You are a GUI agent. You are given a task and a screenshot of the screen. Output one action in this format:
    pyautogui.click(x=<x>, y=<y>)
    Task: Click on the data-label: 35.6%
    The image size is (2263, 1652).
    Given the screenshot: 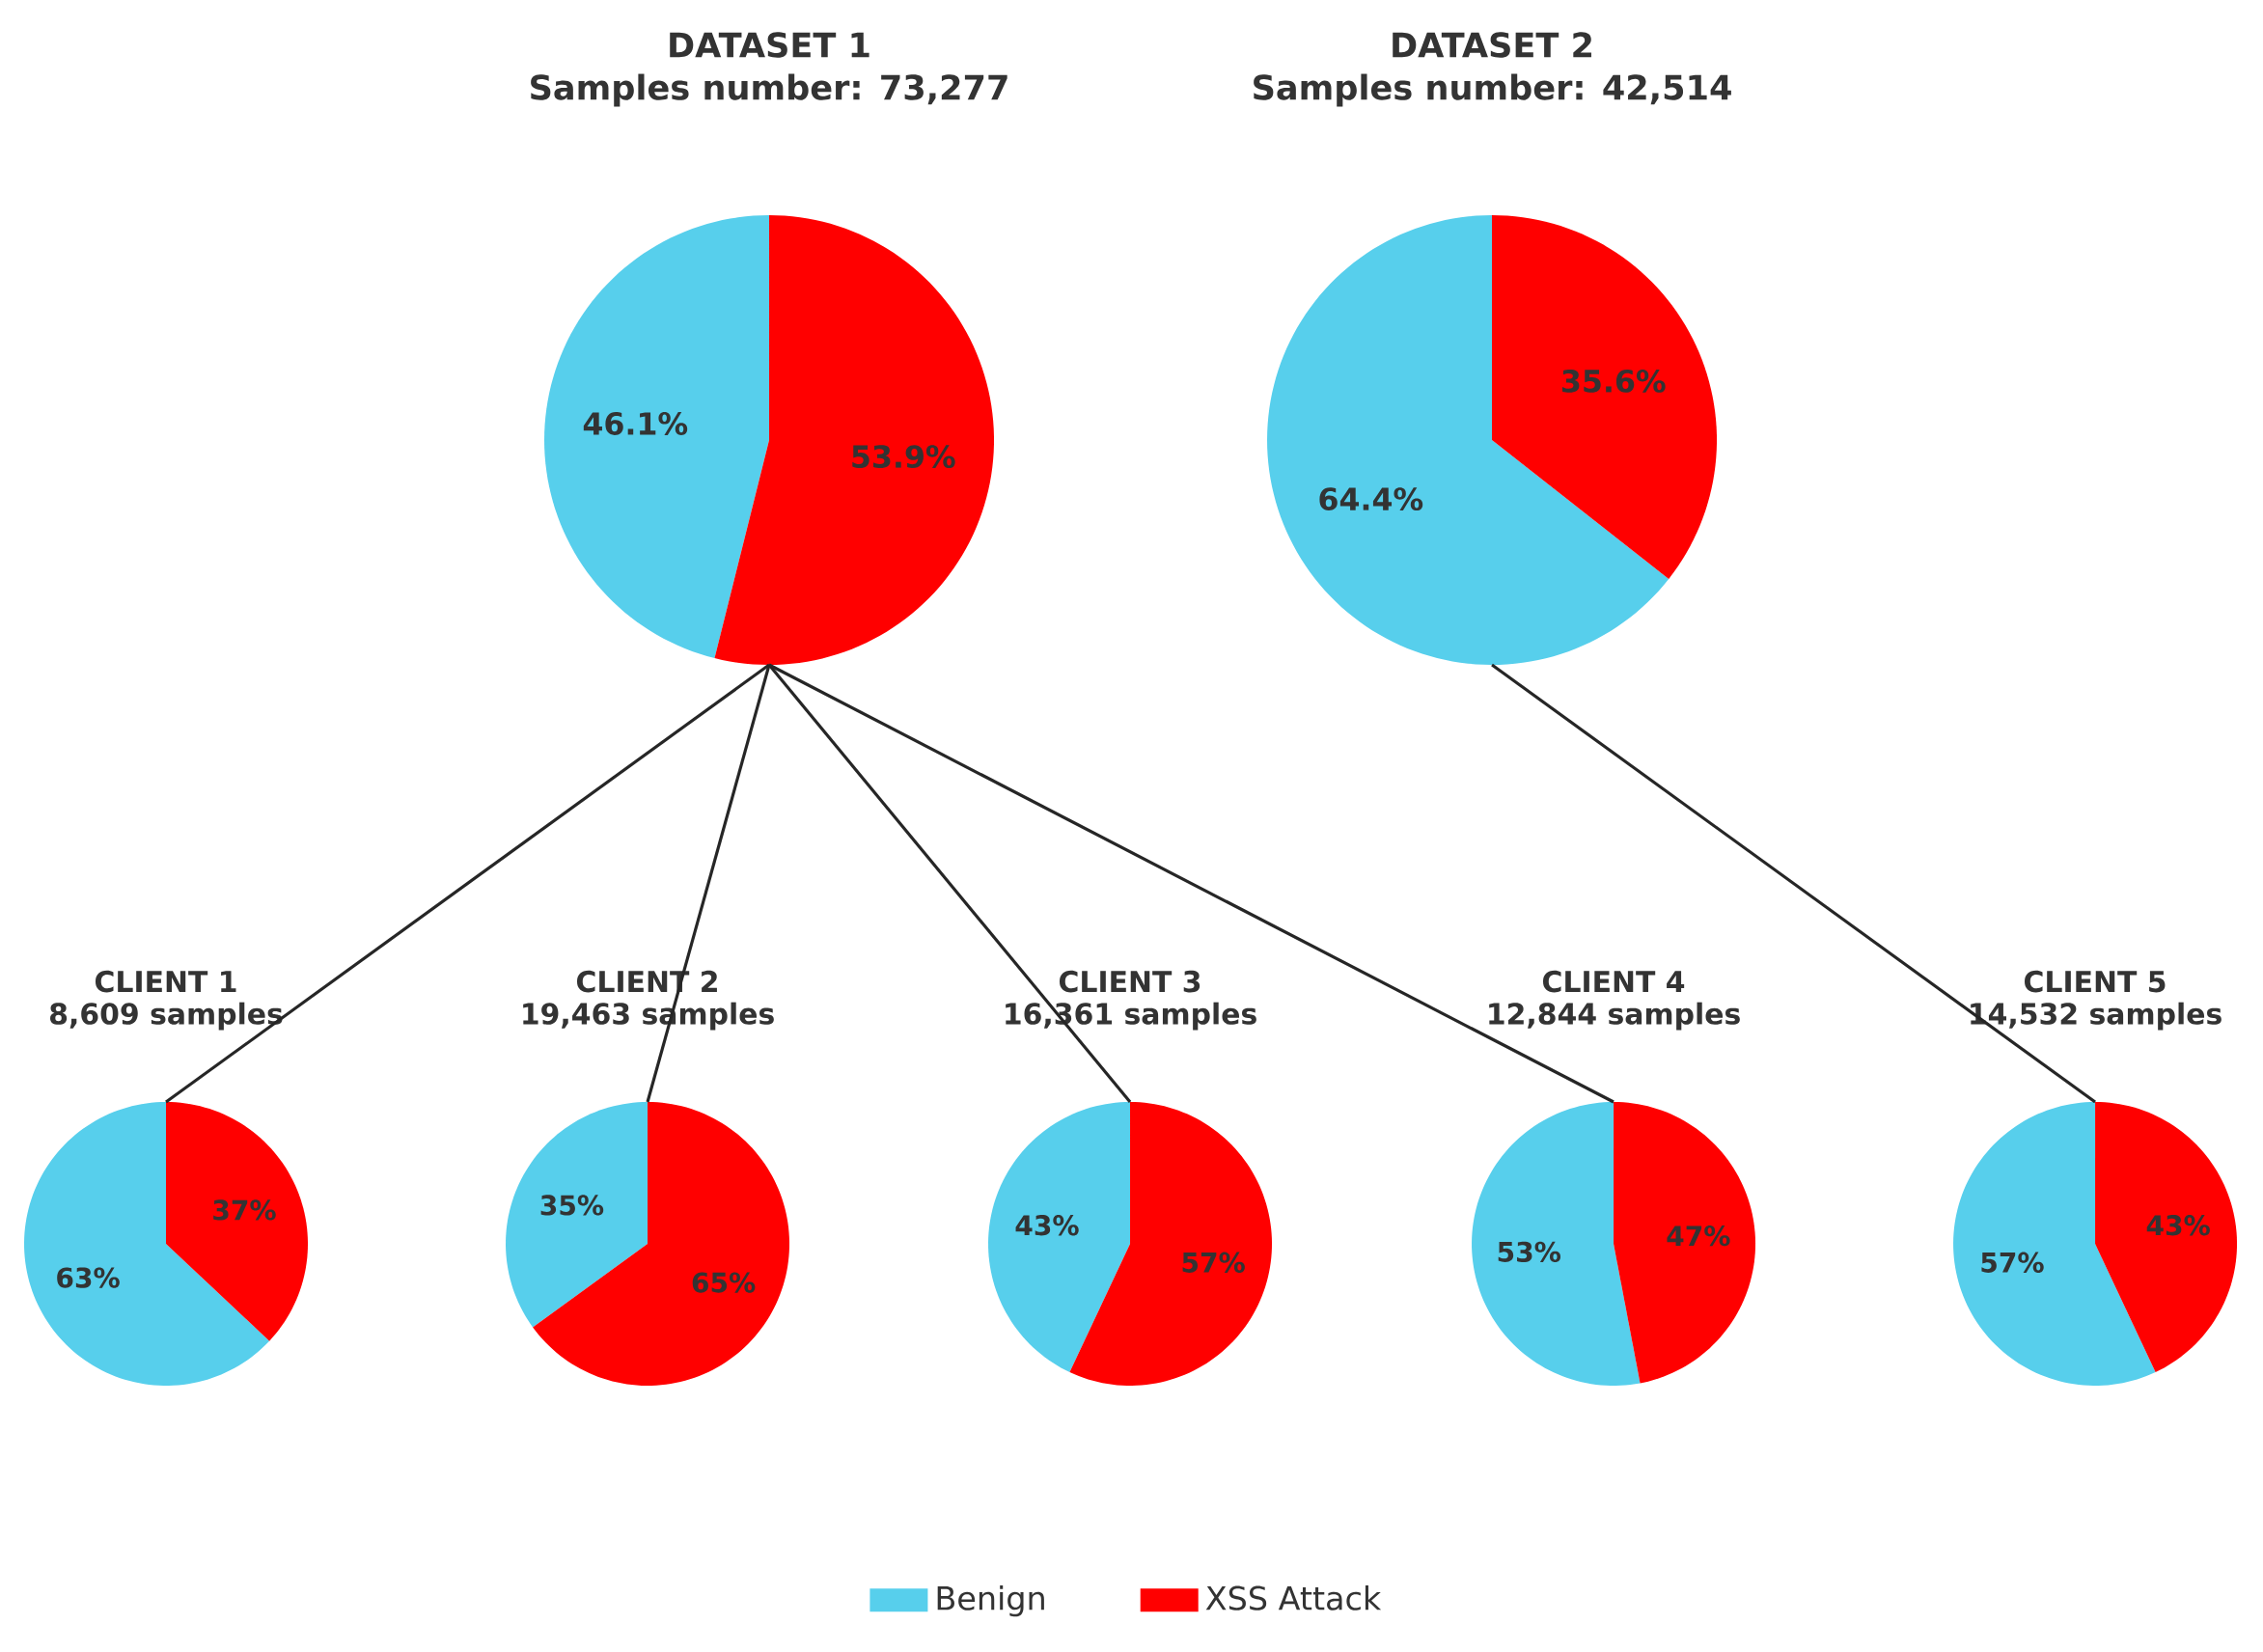 What is the action you would take?
    pyautogui.click(x=1614, y=381)
    